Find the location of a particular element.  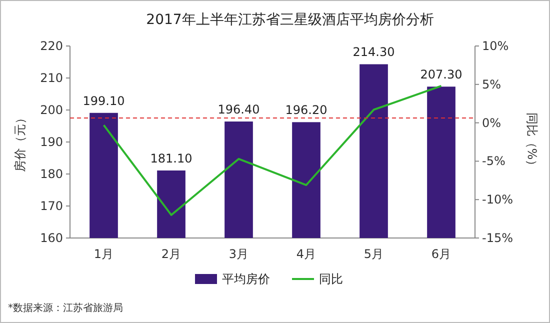

y2-tick-label: 0% is located at coordinates (492, 123).